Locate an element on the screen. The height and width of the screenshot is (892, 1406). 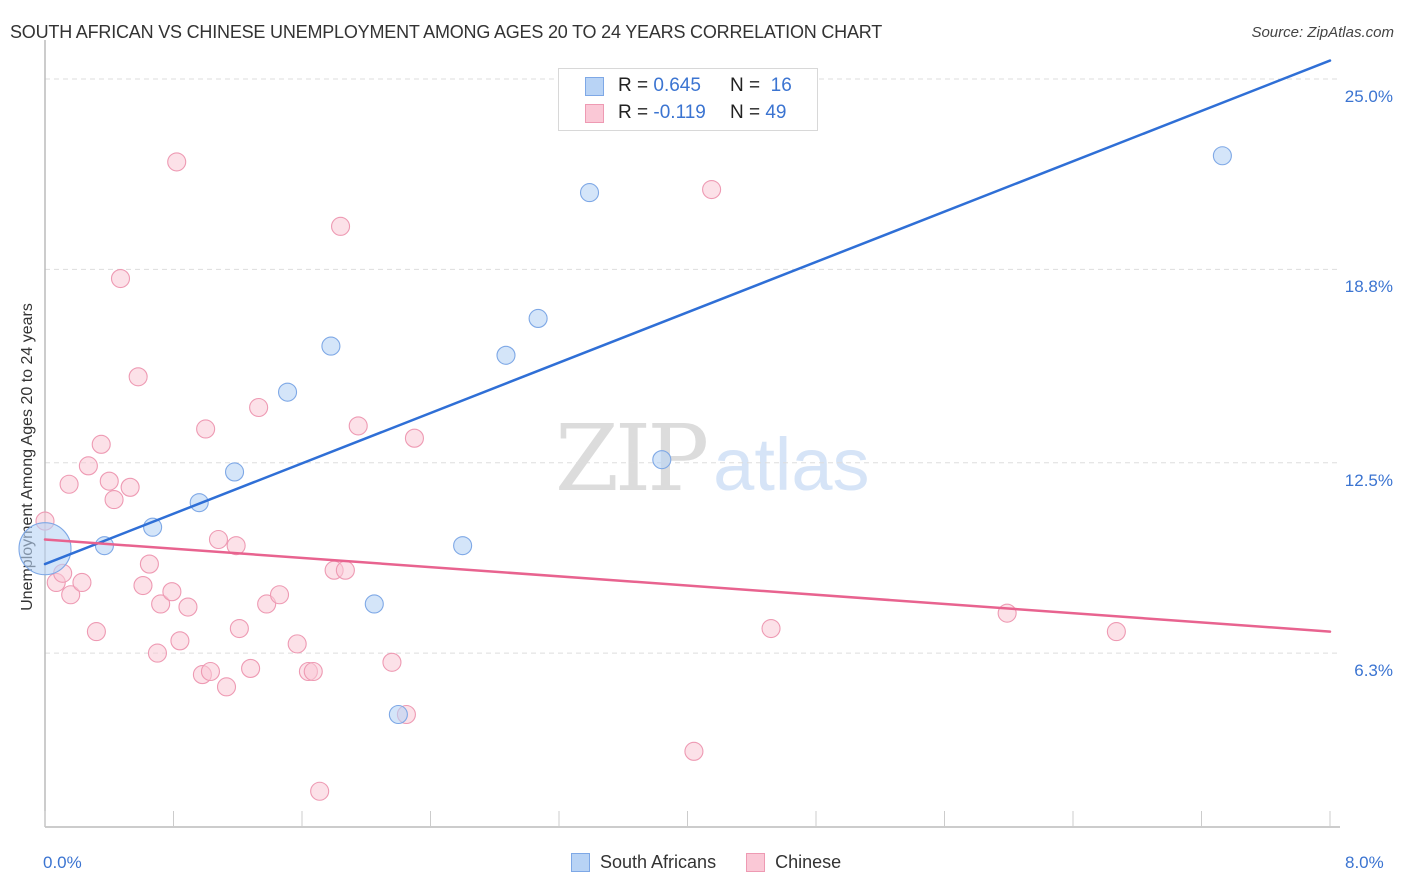
chinese-trend-line is located at coordinates (687, 585).